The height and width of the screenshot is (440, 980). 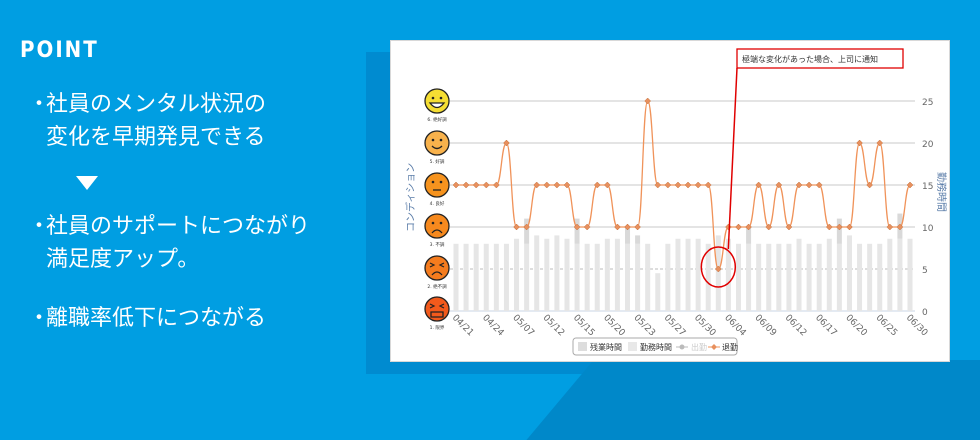 I want to click on legend-swatch-overtime, so click(x=582, y=346).